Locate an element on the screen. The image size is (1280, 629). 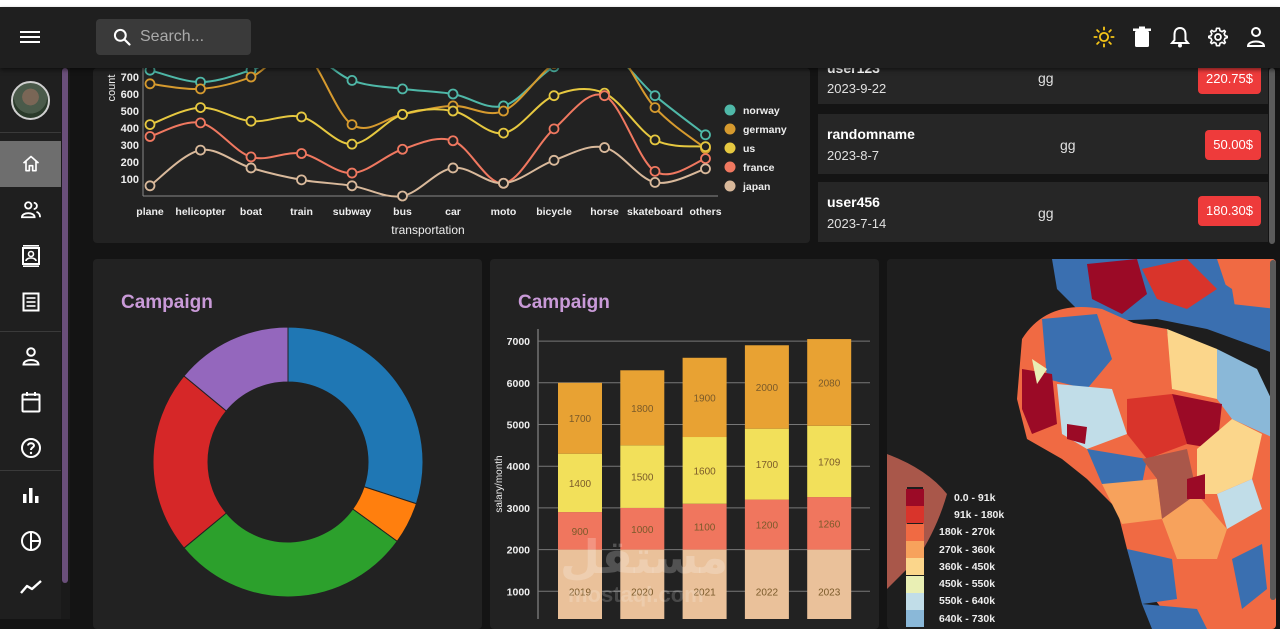
y-tick-label: 6000 is located at coordinates (519, 384).